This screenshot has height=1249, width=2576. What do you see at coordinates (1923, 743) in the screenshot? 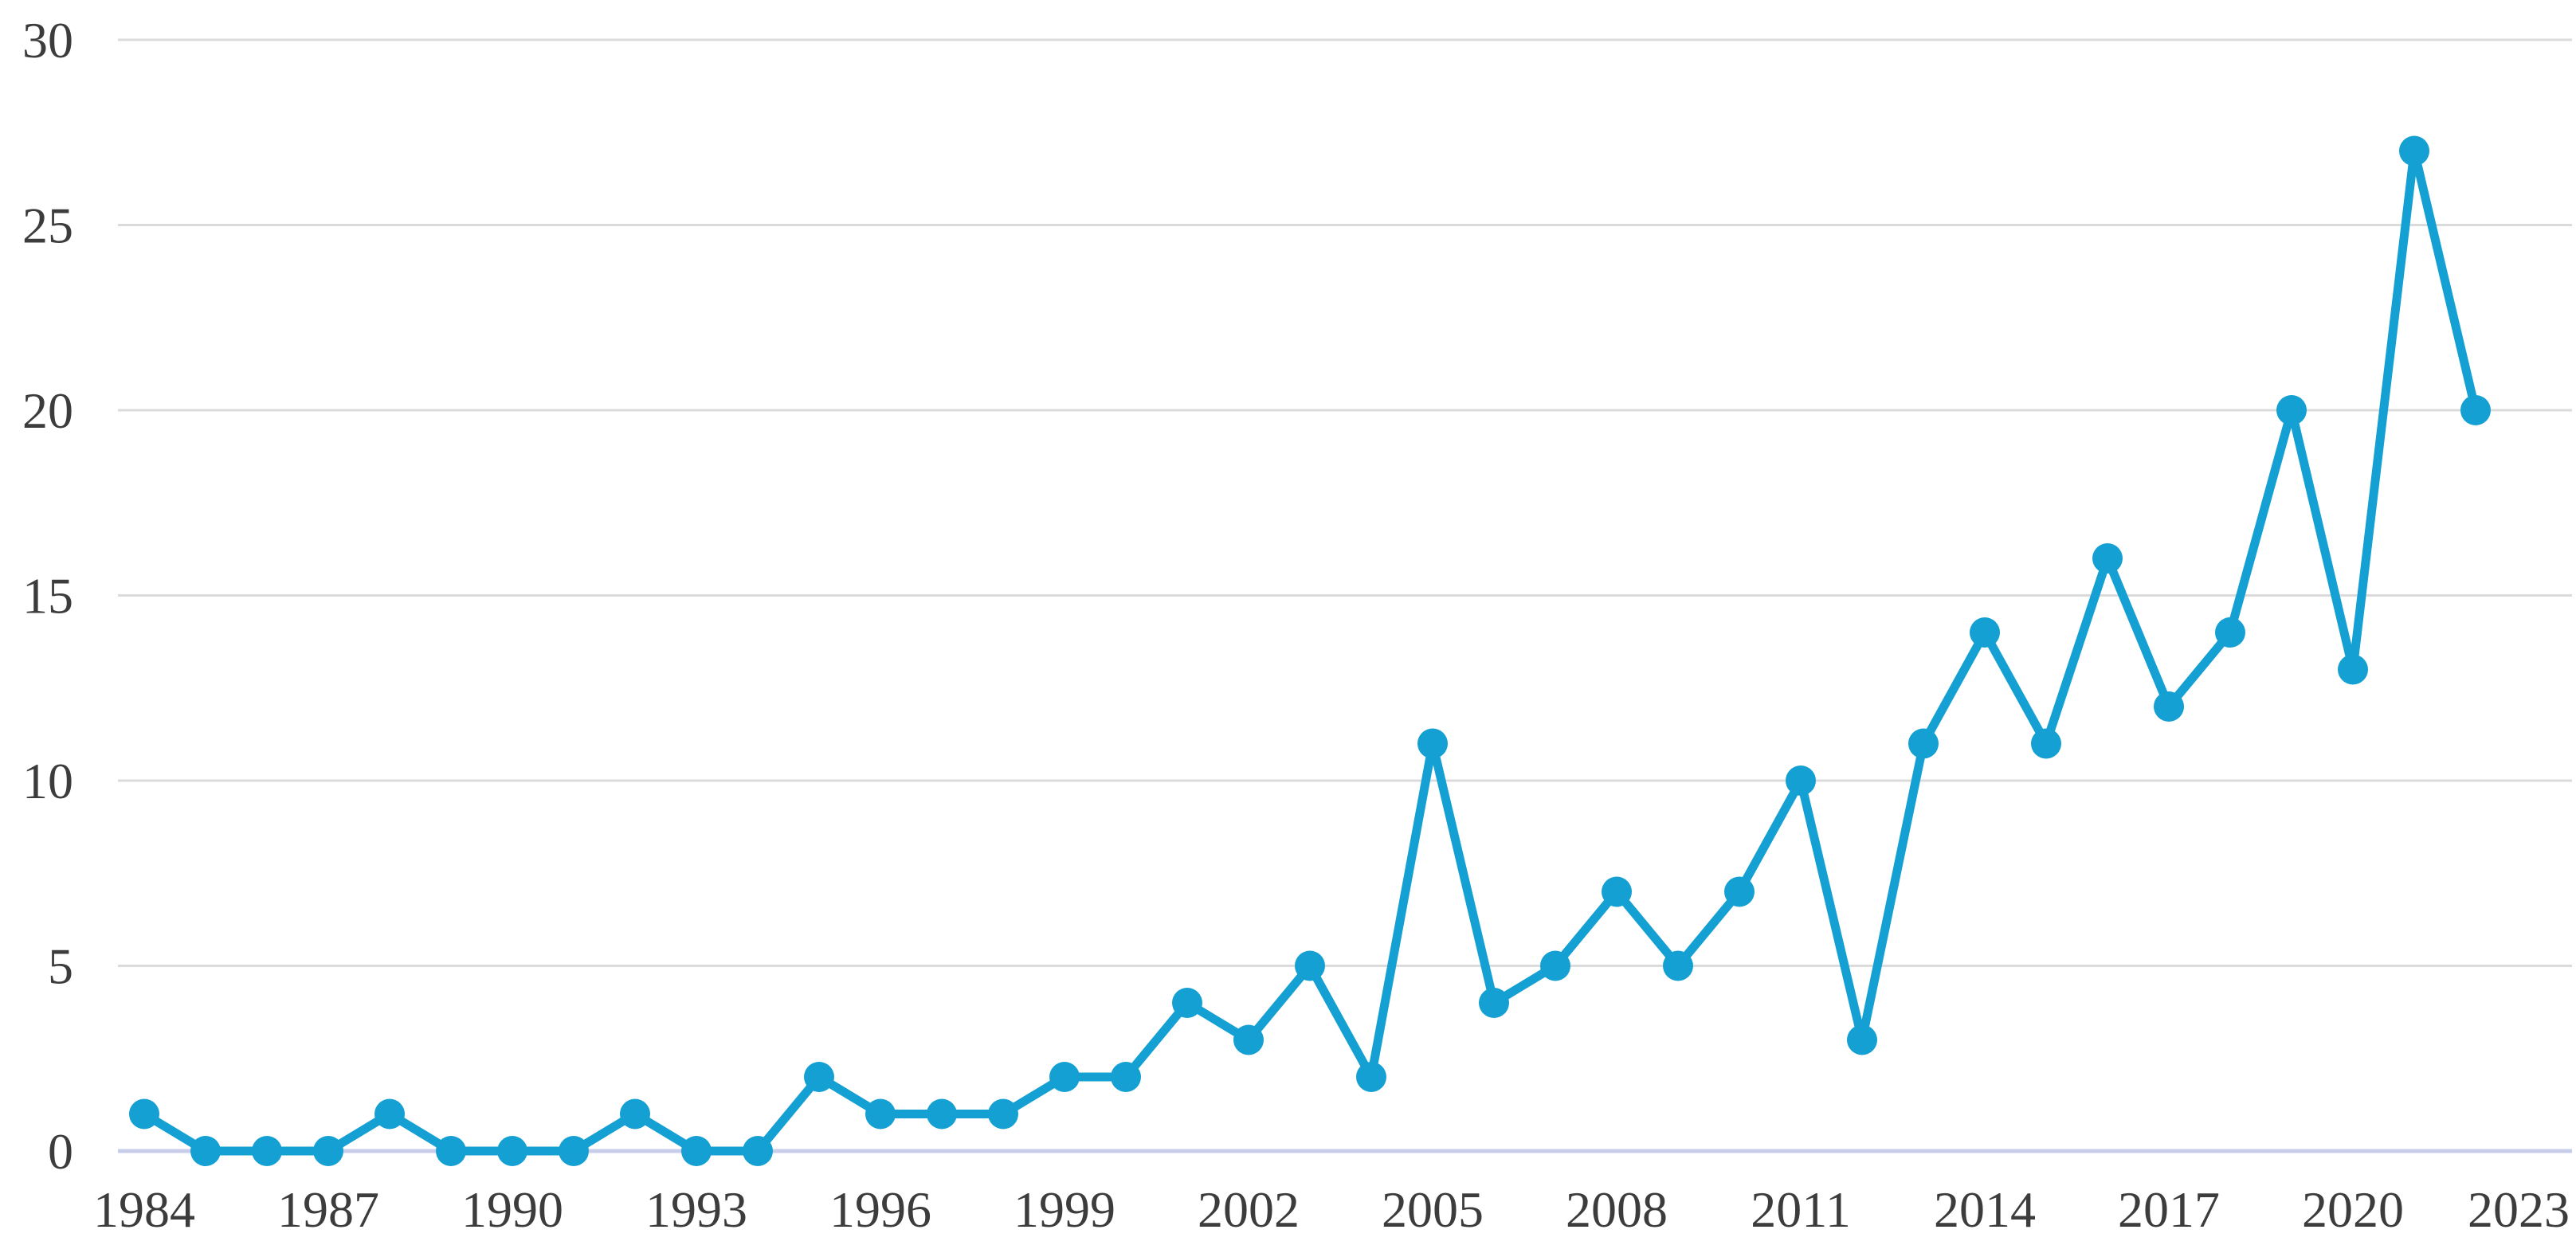
I see `data-point-2013` at bounding box center [1923, 743].